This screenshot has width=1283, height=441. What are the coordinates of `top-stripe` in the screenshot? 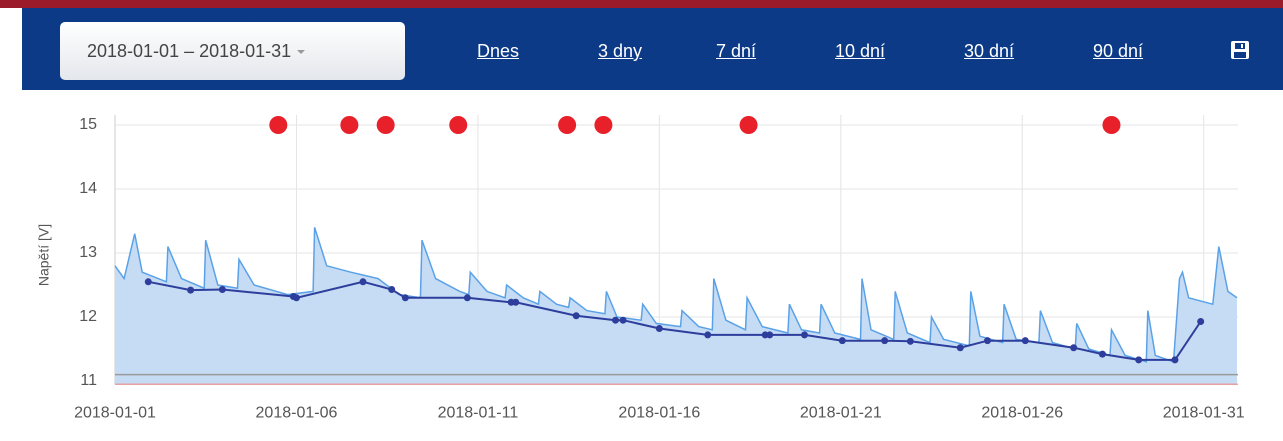 It's located at (641, 4).